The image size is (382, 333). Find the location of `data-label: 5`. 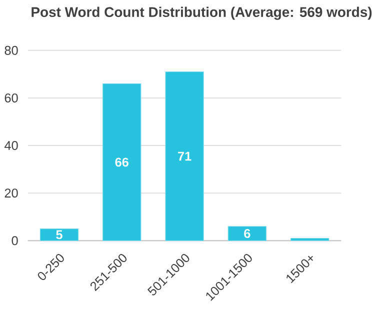

data-label: 5 is located at coordinates (59, 235).